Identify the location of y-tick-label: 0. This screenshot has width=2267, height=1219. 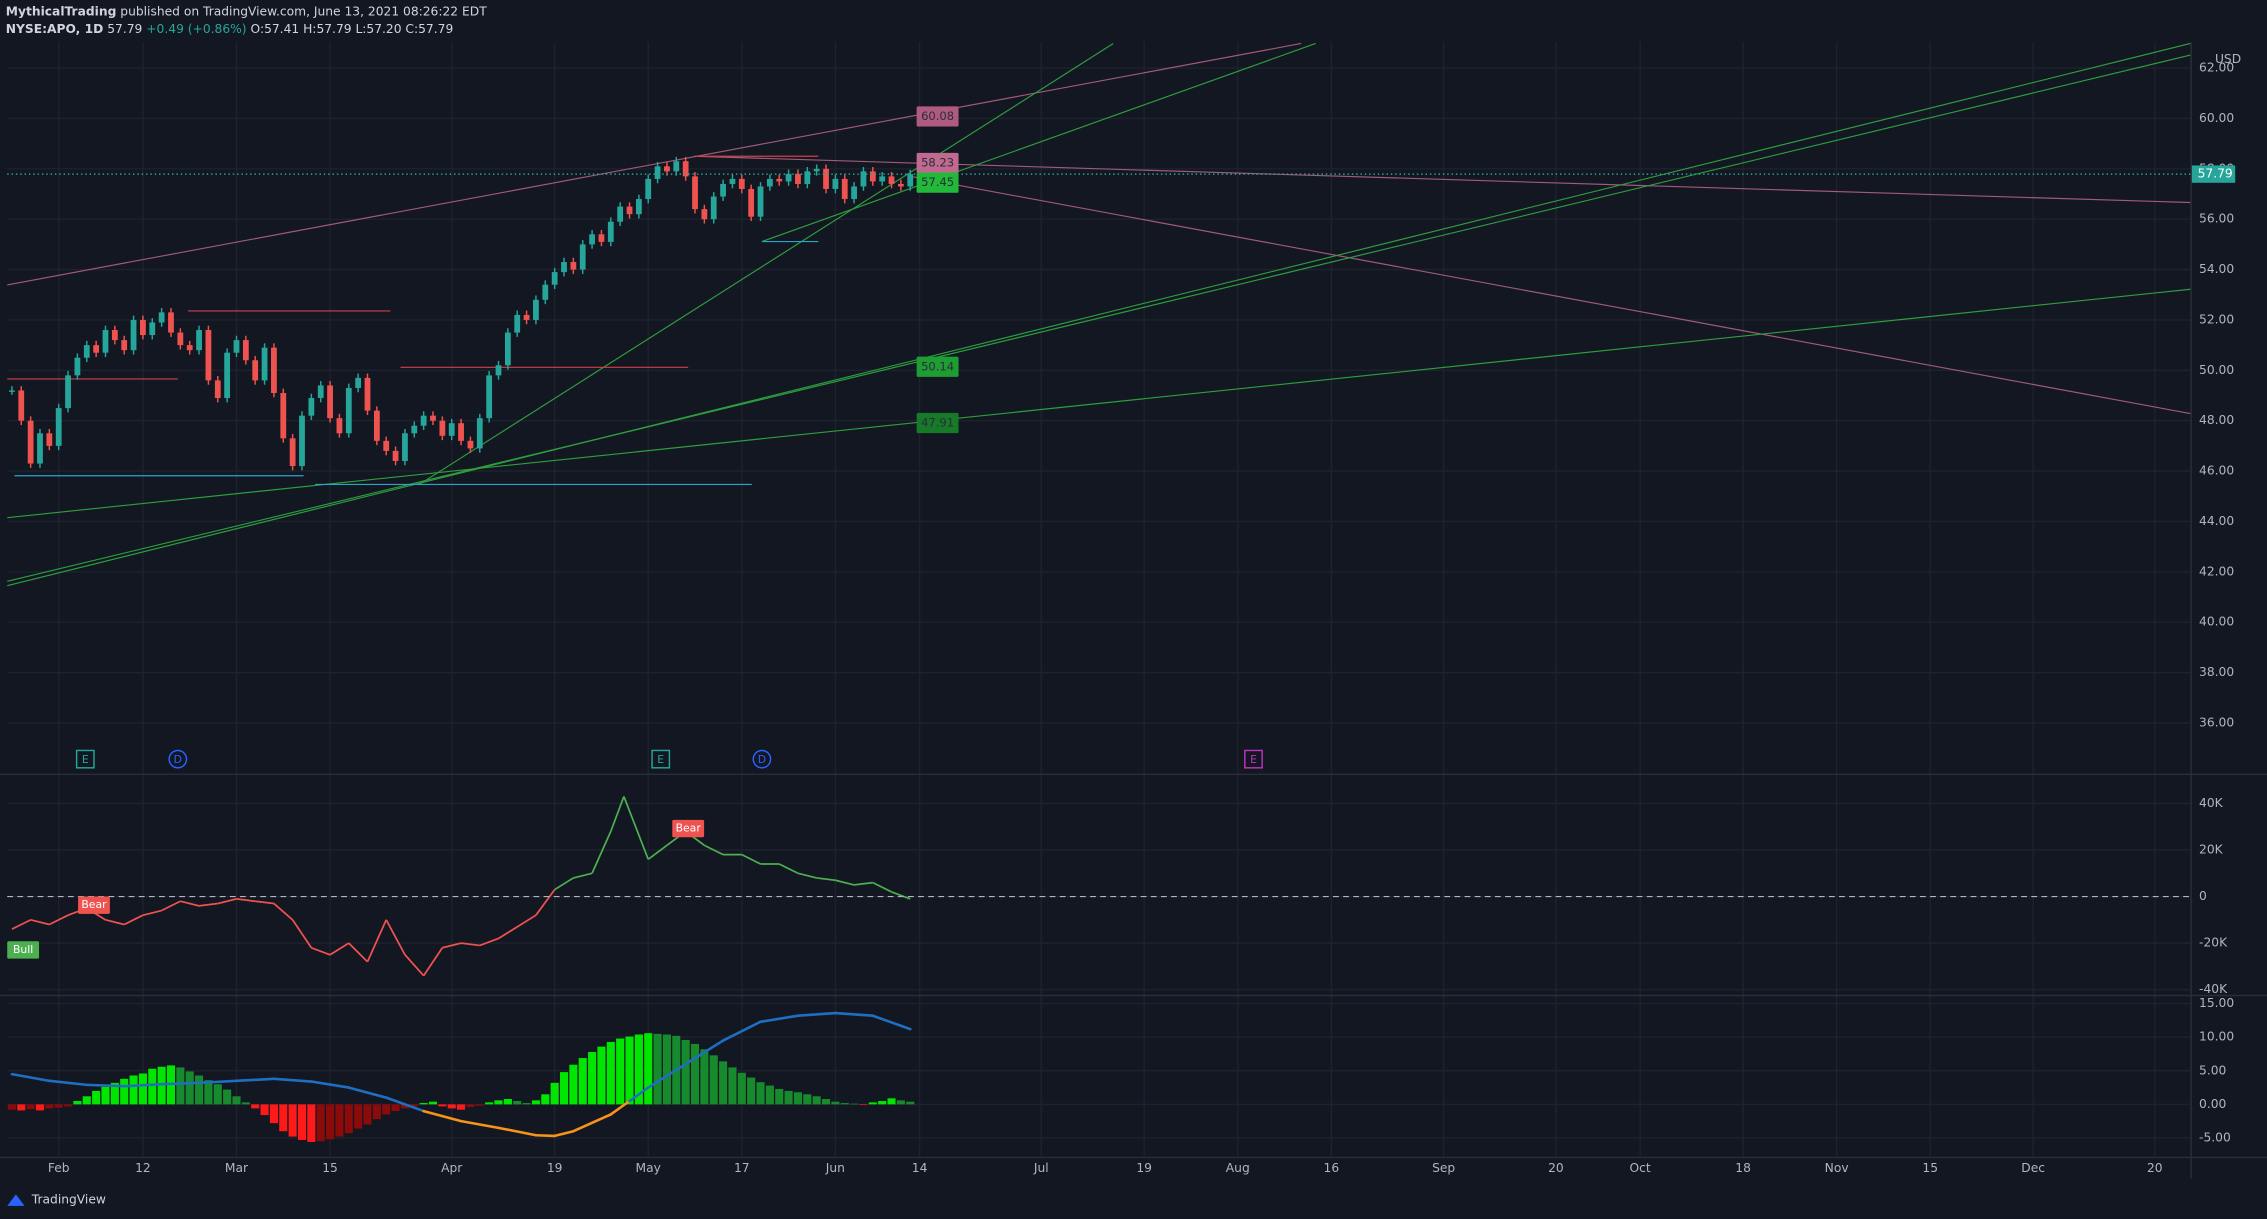
(2203, 896).